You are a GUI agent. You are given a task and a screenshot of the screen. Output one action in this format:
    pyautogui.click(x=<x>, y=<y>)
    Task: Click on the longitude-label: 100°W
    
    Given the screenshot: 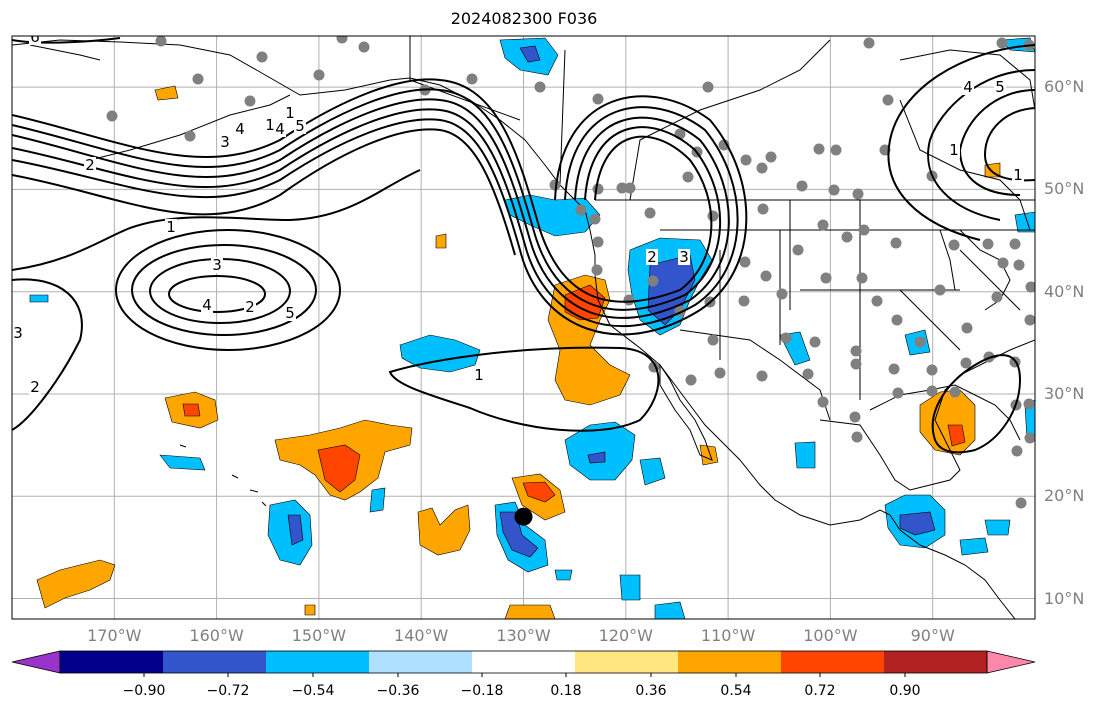 What is the action you would take?
    pyautogui.click(x=830, y=635)
    